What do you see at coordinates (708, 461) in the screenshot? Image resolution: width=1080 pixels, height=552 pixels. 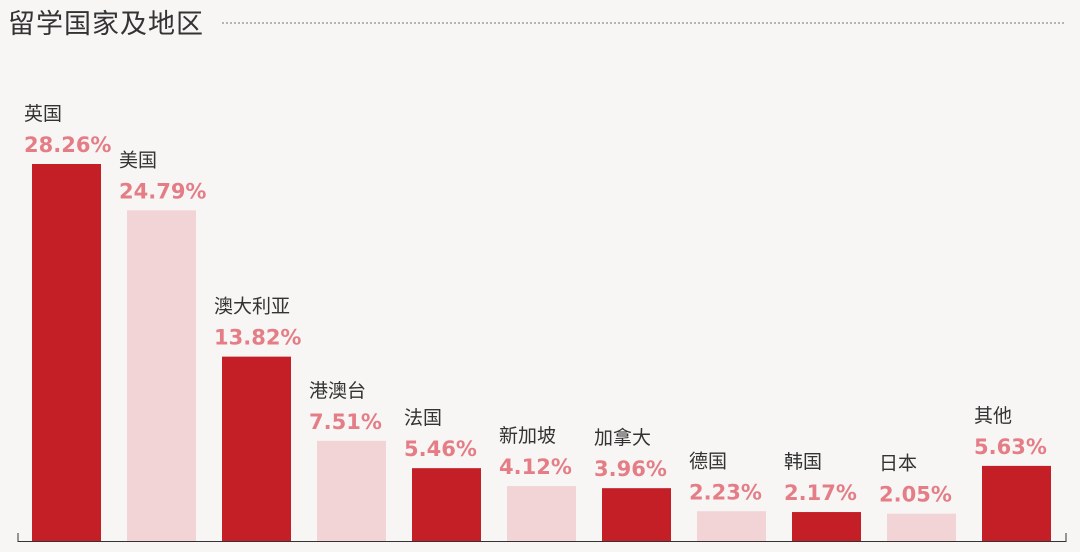 I see `category-label: 德国` at bounding box center [708, 461].